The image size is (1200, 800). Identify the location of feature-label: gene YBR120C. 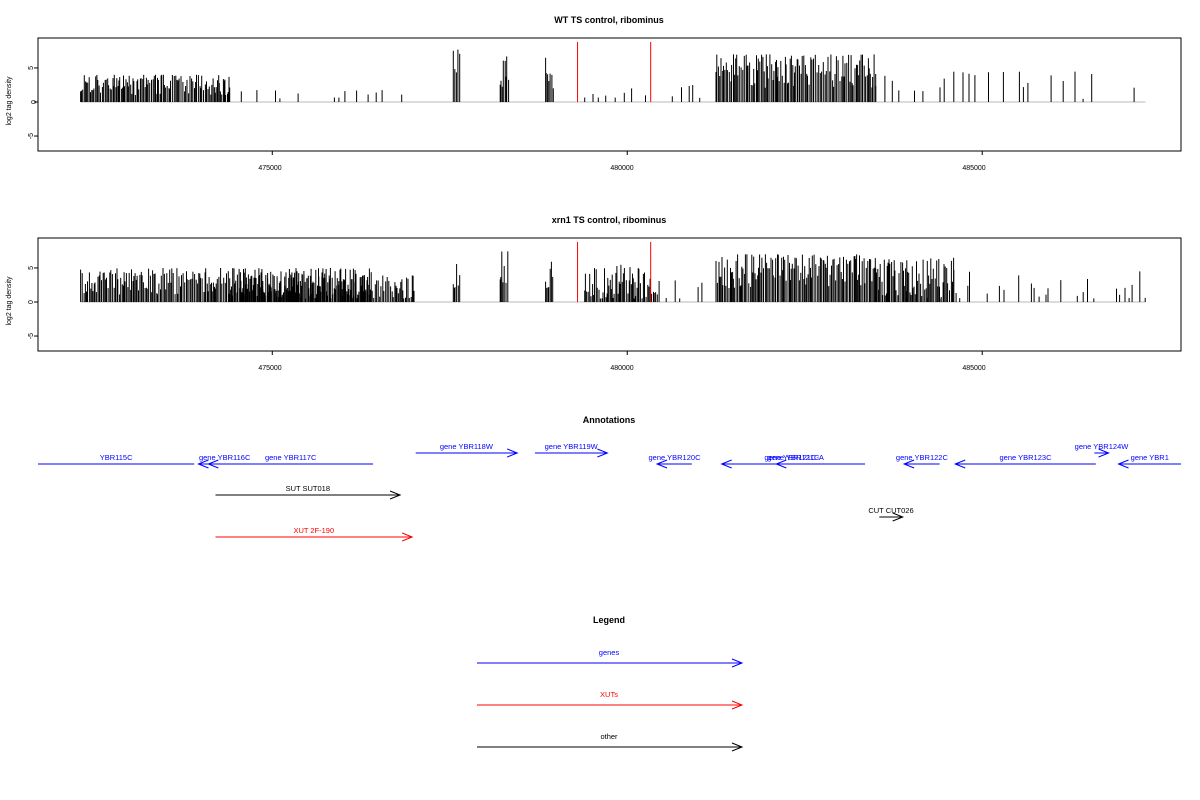
(675, 457).